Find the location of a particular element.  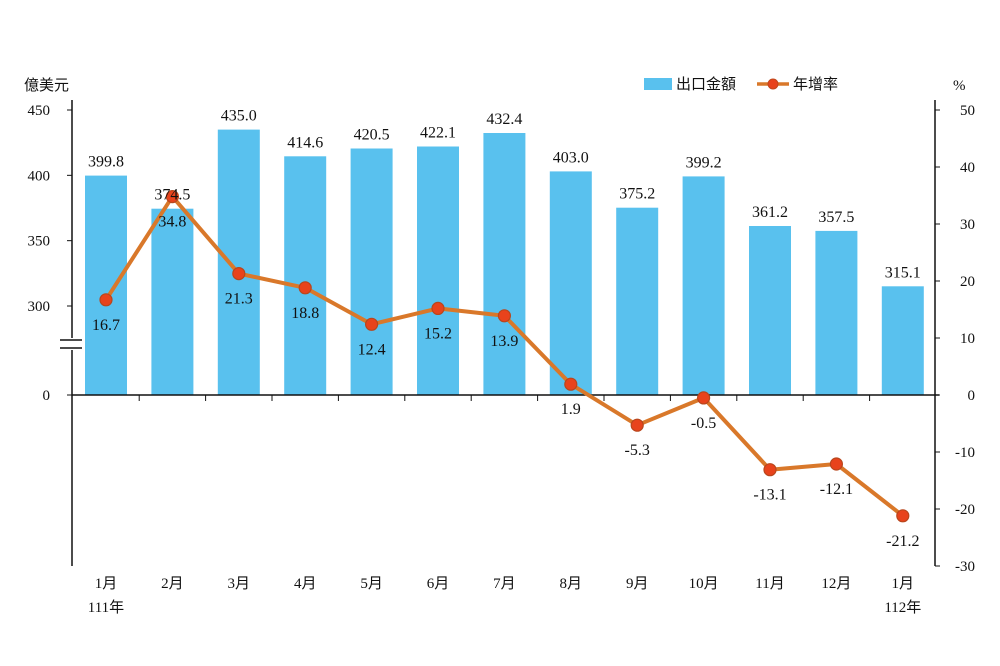

category-label: 12月 is located at coordinates (836, 584).